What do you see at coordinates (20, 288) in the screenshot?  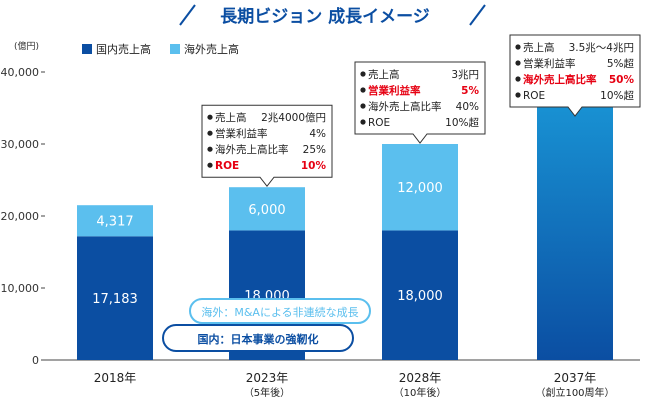 I see `y-tick-label: 10,000` at bounding box center [20, 288].